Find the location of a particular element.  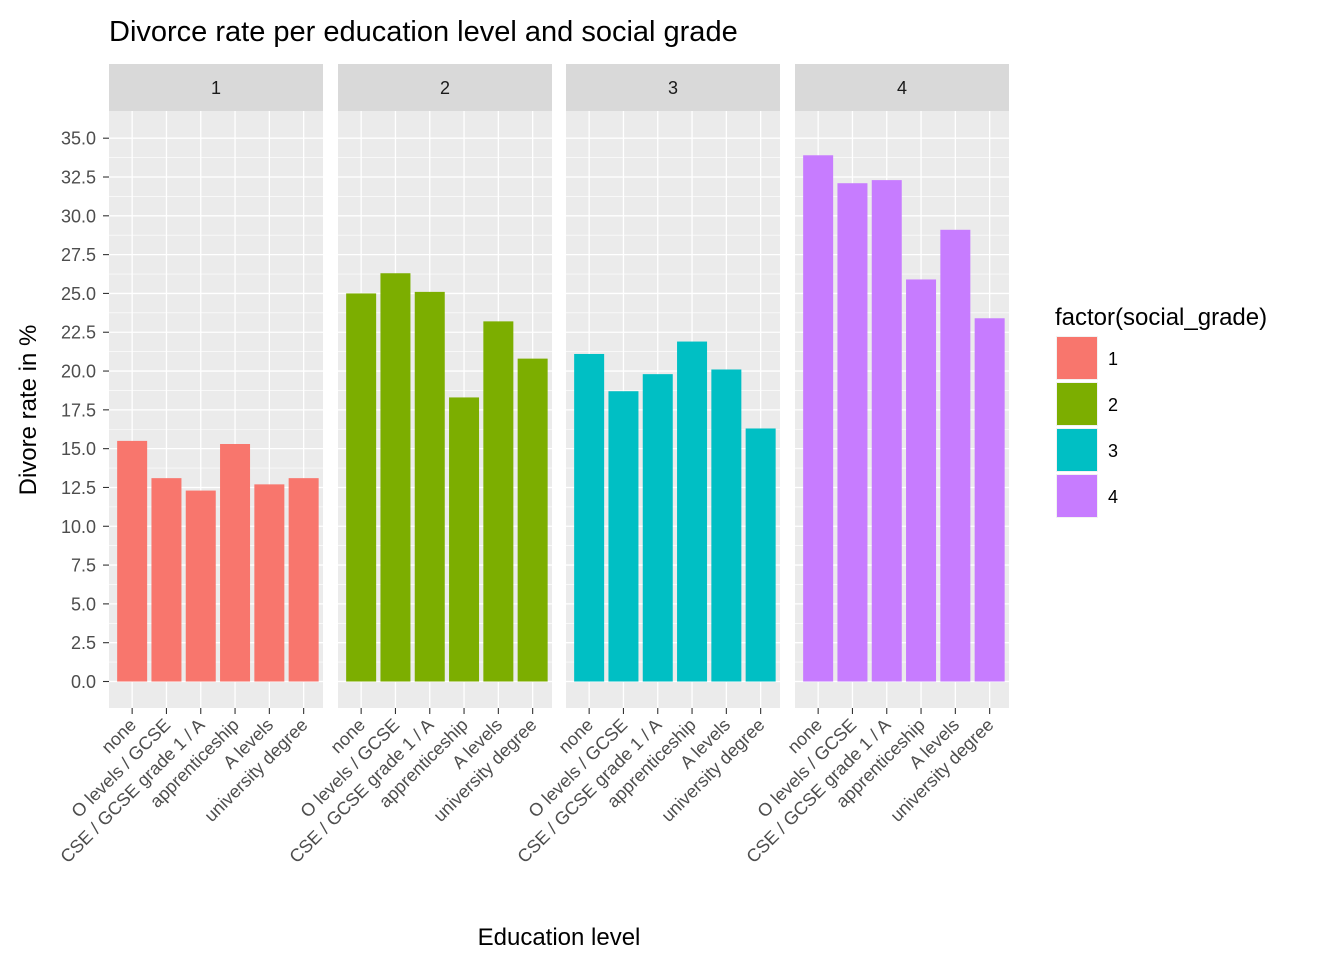

y-tick-label: 17.5 is located at coordinates (78, 410).